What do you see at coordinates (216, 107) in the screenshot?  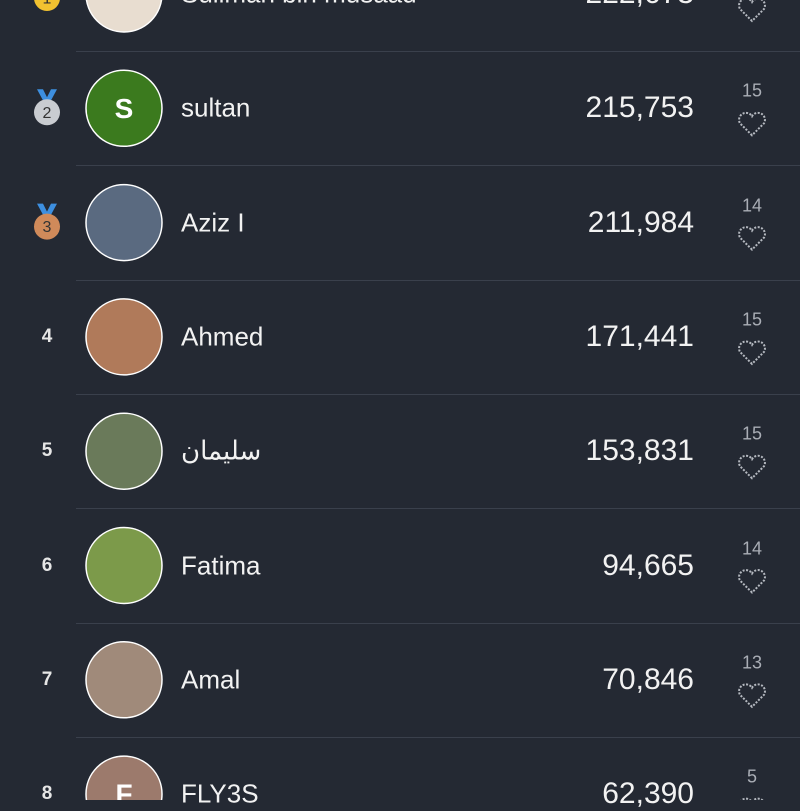 I see `user-name: sultan` at bounding box center [216, 107].